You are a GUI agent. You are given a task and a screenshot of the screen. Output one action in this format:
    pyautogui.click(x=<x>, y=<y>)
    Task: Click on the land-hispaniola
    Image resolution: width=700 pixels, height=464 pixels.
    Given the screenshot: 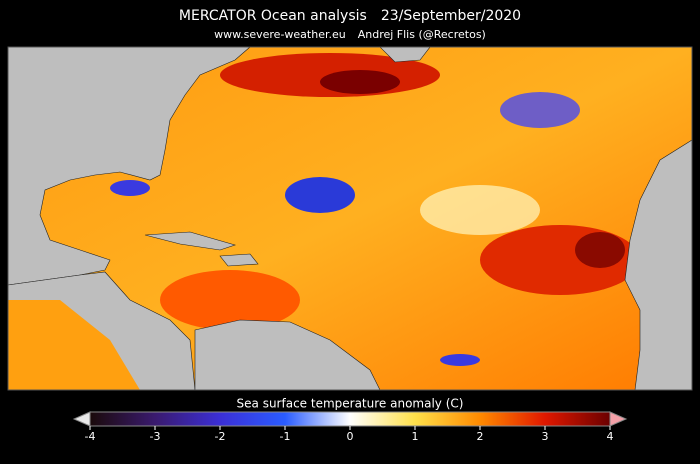 What is the action you would take?
    pyautogui.click(x=239, y=260)
    